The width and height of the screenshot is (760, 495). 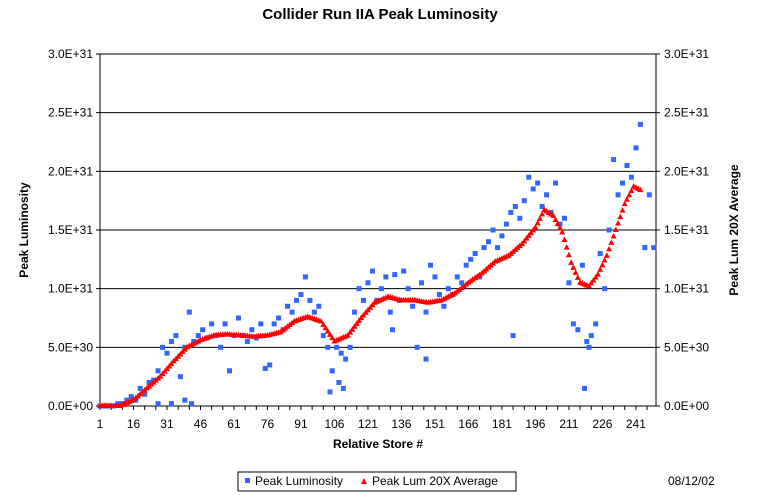 What do you see at coordinates (100, 424) in the screenshot?
I see `x-tick-label: 1` at bounding box center [100, 424].